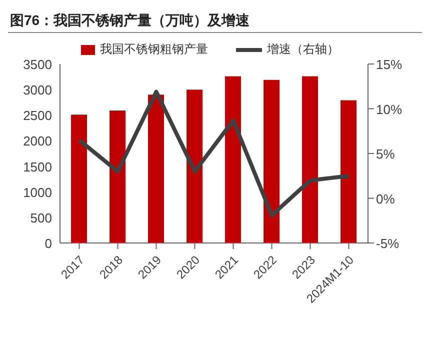  I want to click on y2-tick-label: 0%, so click(386, 198).